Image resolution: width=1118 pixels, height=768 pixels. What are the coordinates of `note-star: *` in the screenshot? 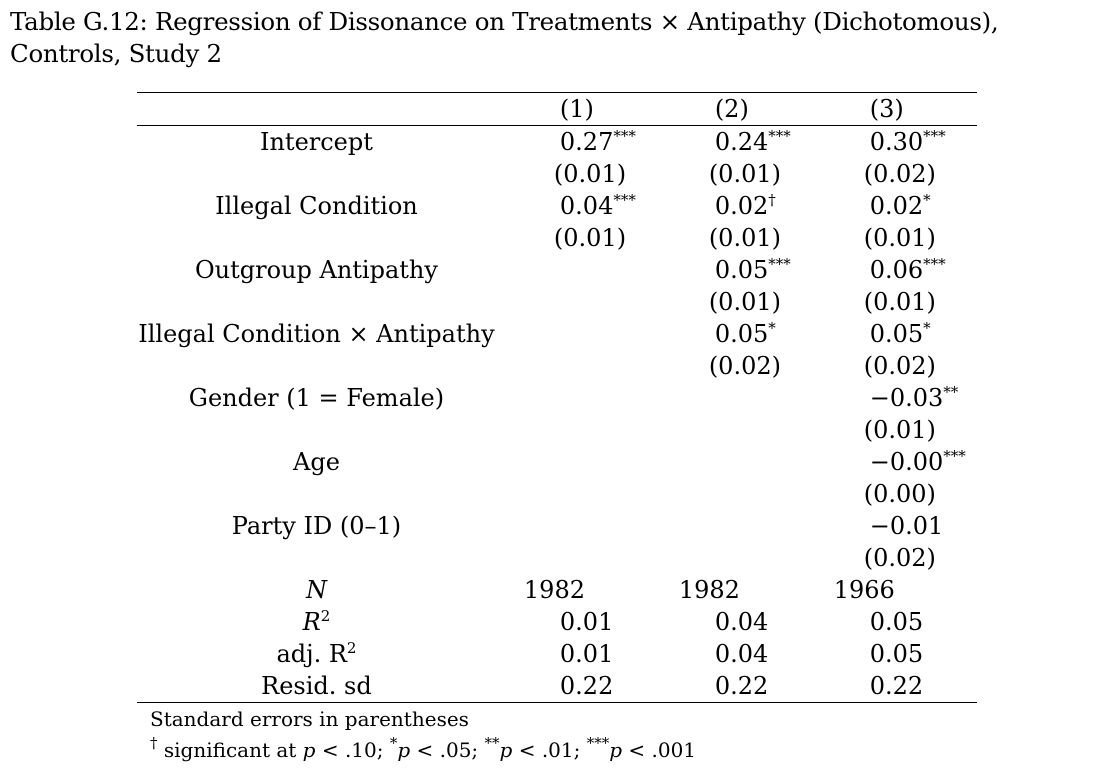 It's located at (393, 743).